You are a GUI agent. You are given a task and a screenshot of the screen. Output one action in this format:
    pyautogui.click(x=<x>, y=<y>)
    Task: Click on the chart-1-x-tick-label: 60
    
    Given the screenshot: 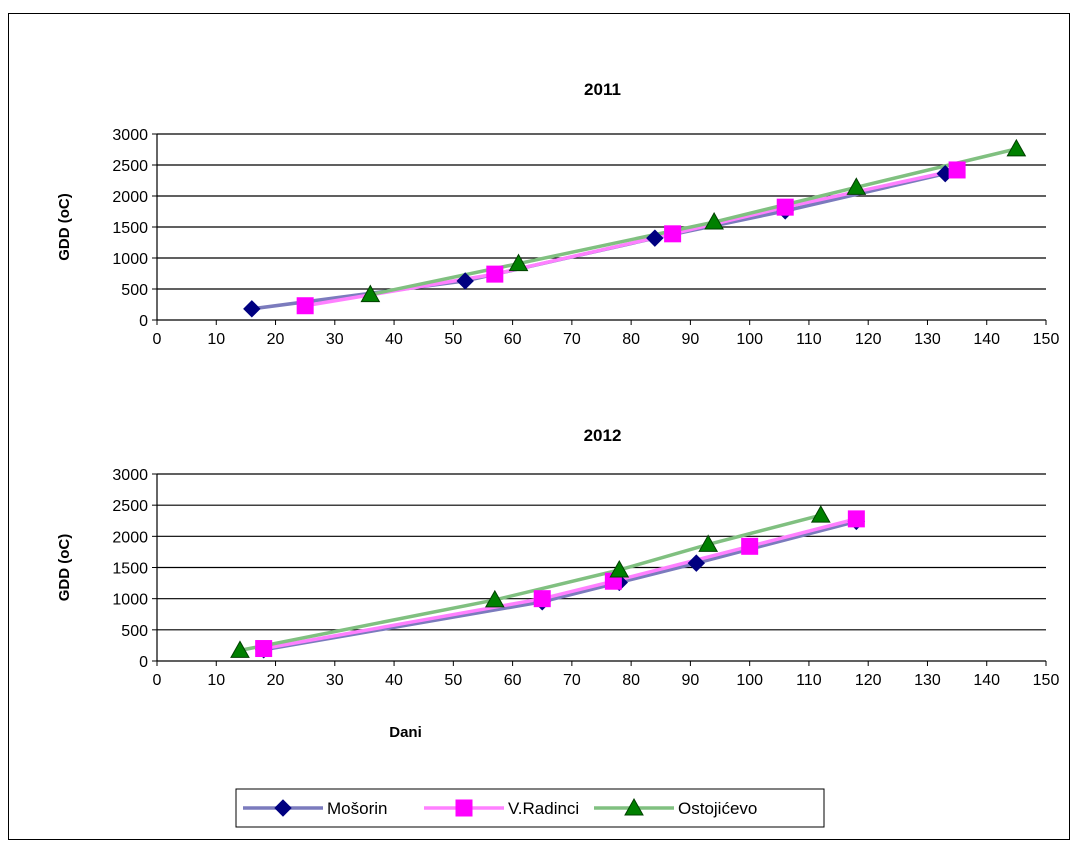 What is the action you would take?
    pyautogui.click(x=513, y=339)
    